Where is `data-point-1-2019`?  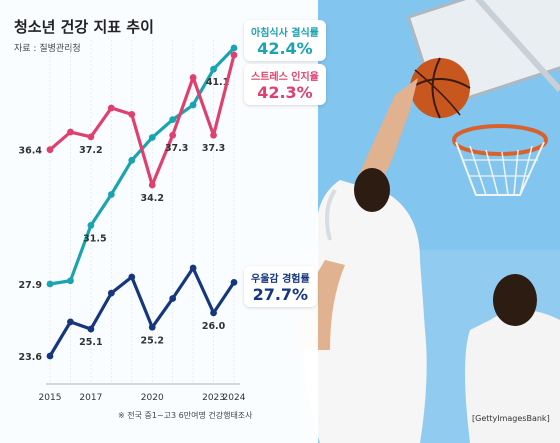
data-point-1-2019 is located at coordinates (132, 114).